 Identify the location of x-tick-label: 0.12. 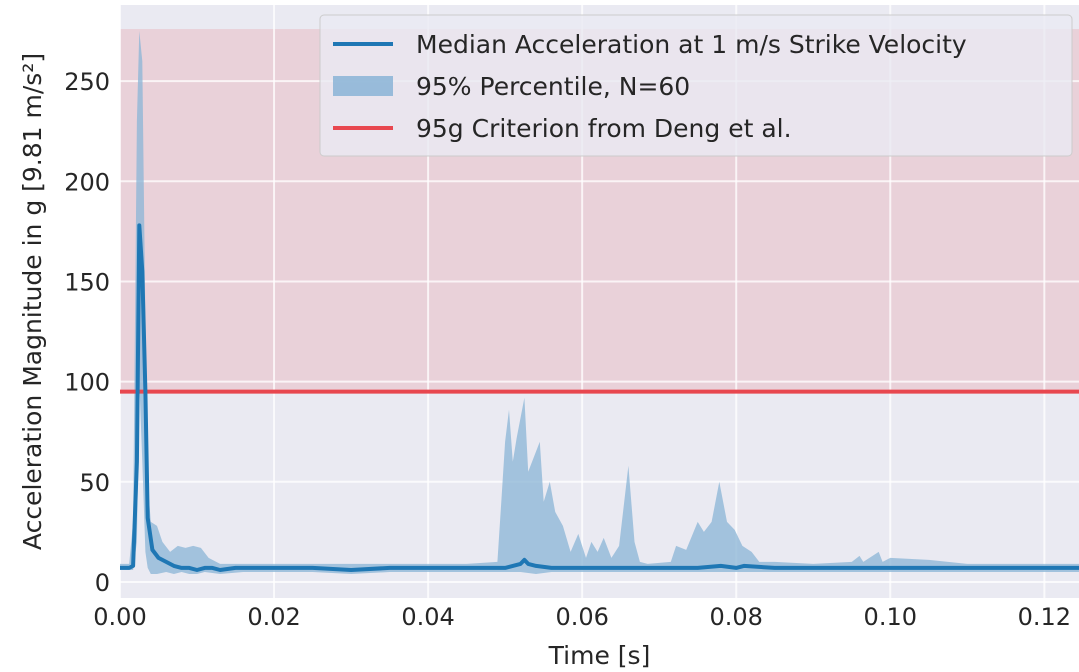
(1044, 617).